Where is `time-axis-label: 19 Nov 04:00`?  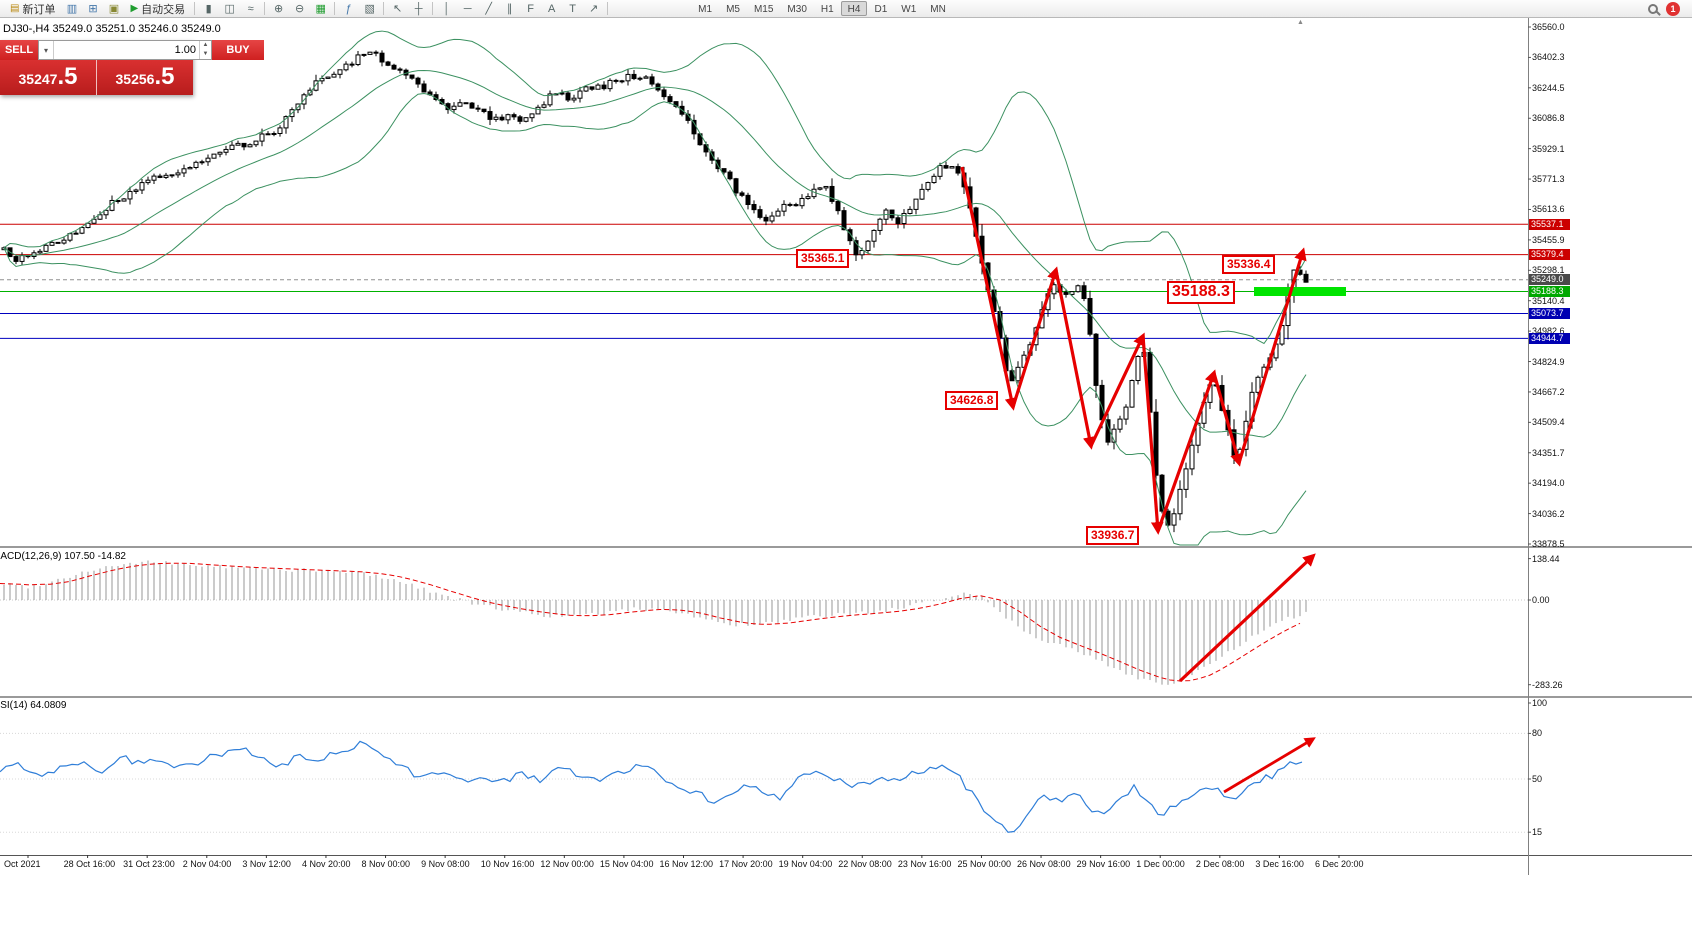 time-axis-label: 19 Nov 04:00 is located at coordinates (805, 864).